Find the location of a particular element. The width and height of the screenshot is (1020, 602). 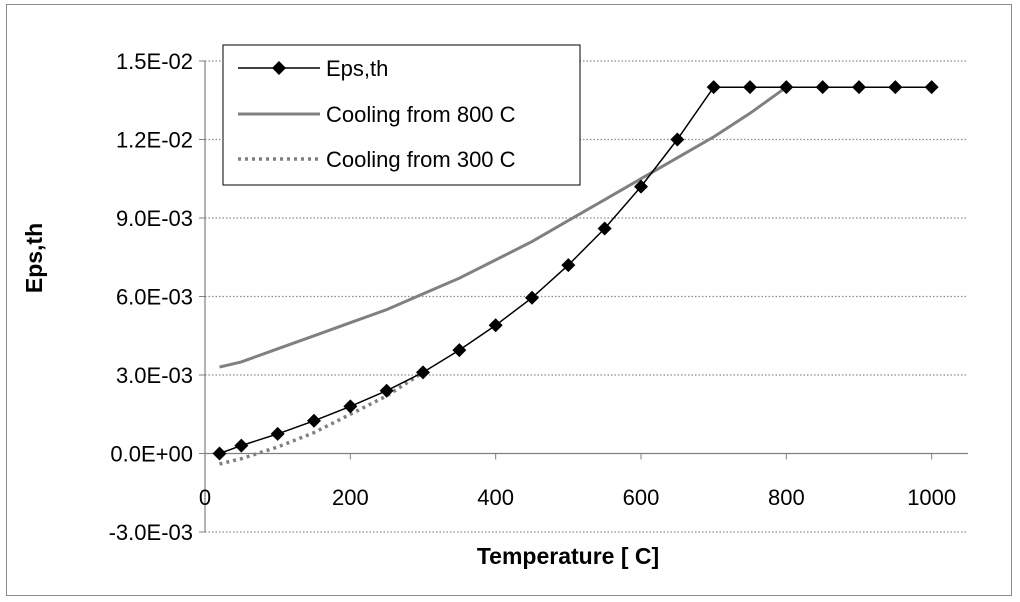

y-tick-label: 1.5E-02 is located at coordinates (154, 61).